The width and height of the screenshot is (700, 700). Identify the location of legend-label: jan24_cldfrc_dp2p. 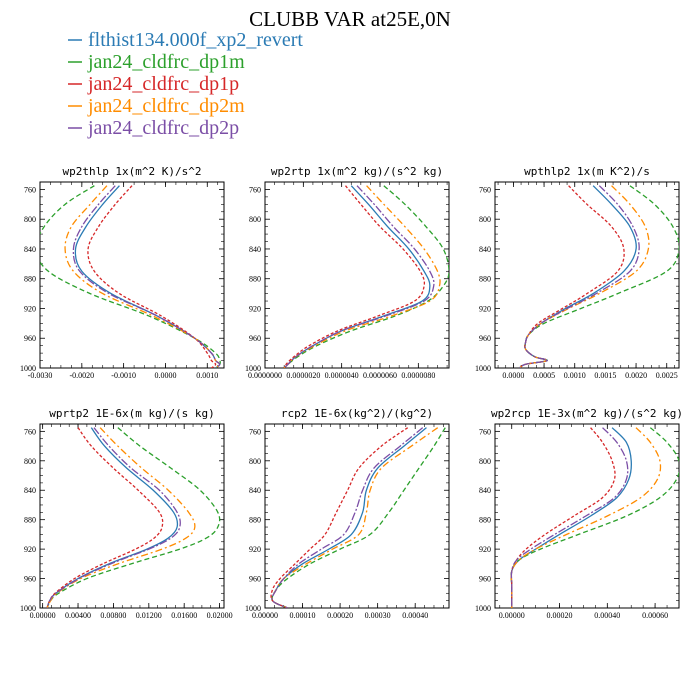
(163, 128).